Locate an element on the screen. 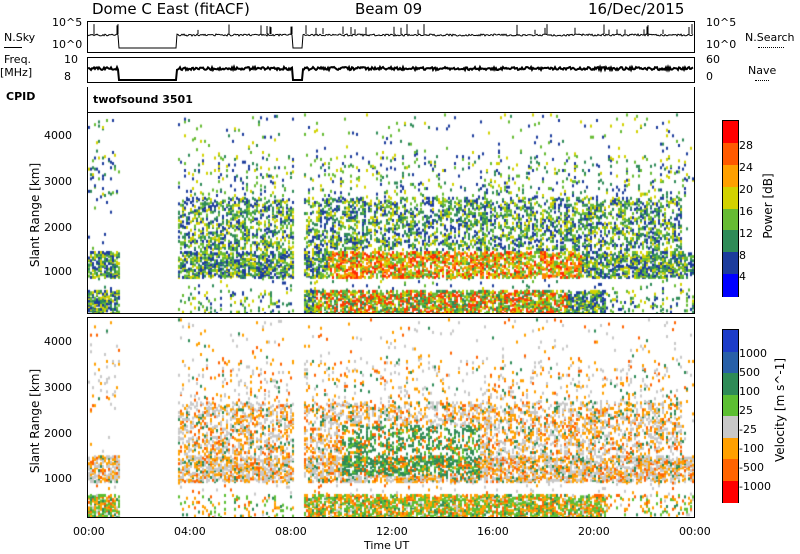 Image resolution: width=800 pixels, height=554 pixels. freq-label: Freq. is located at coordinates (18, 59).